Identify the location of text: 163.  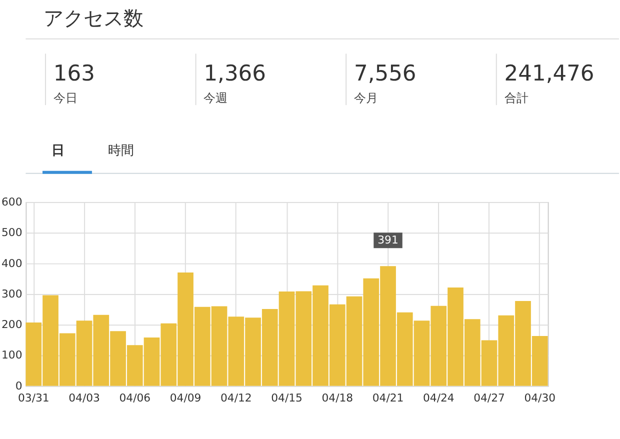
(74, 73).